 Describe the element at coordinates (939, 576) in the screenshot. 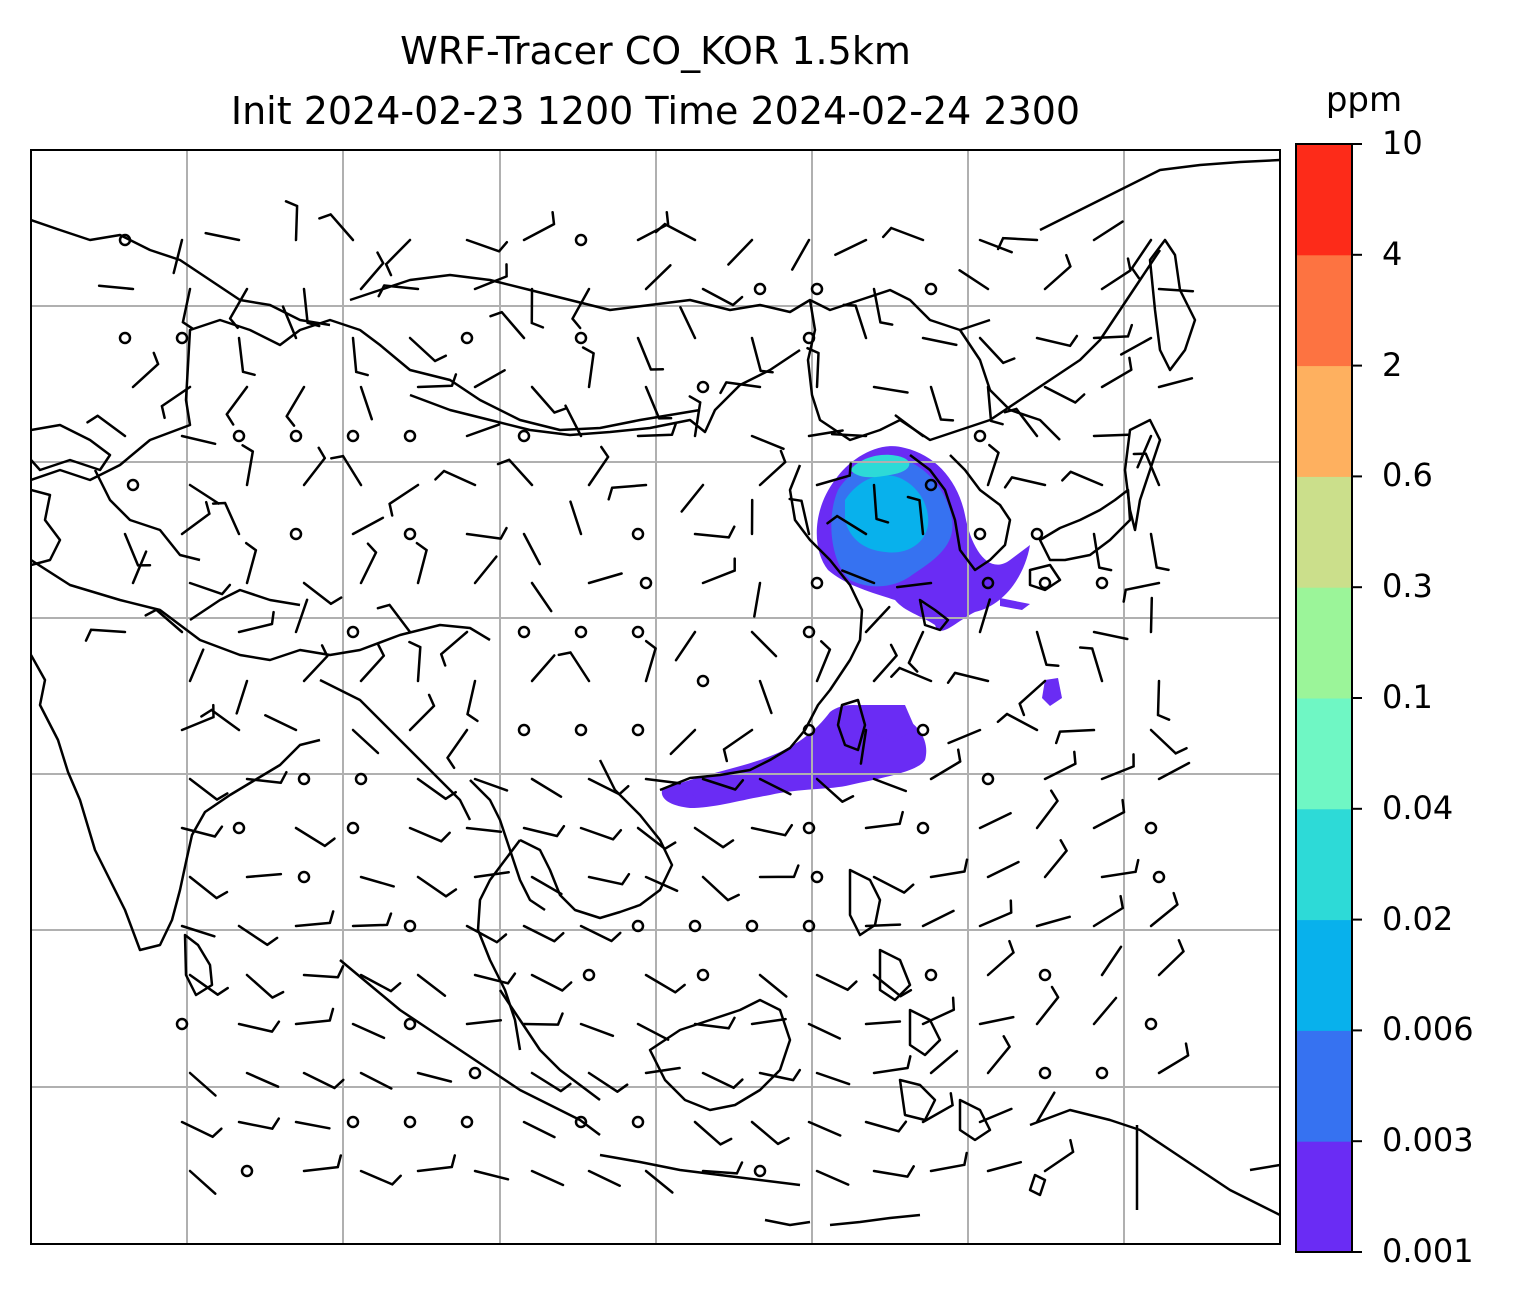

I see `tracer-plume-korea` at that location.